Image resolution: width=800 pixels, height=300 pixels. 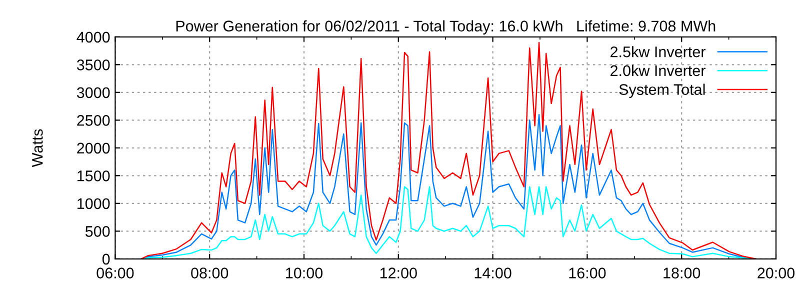 What do you see at coordinates (93, 65) in the screenshot?
I see `y-tick-label: 3500` at bounding box center [93, 65].